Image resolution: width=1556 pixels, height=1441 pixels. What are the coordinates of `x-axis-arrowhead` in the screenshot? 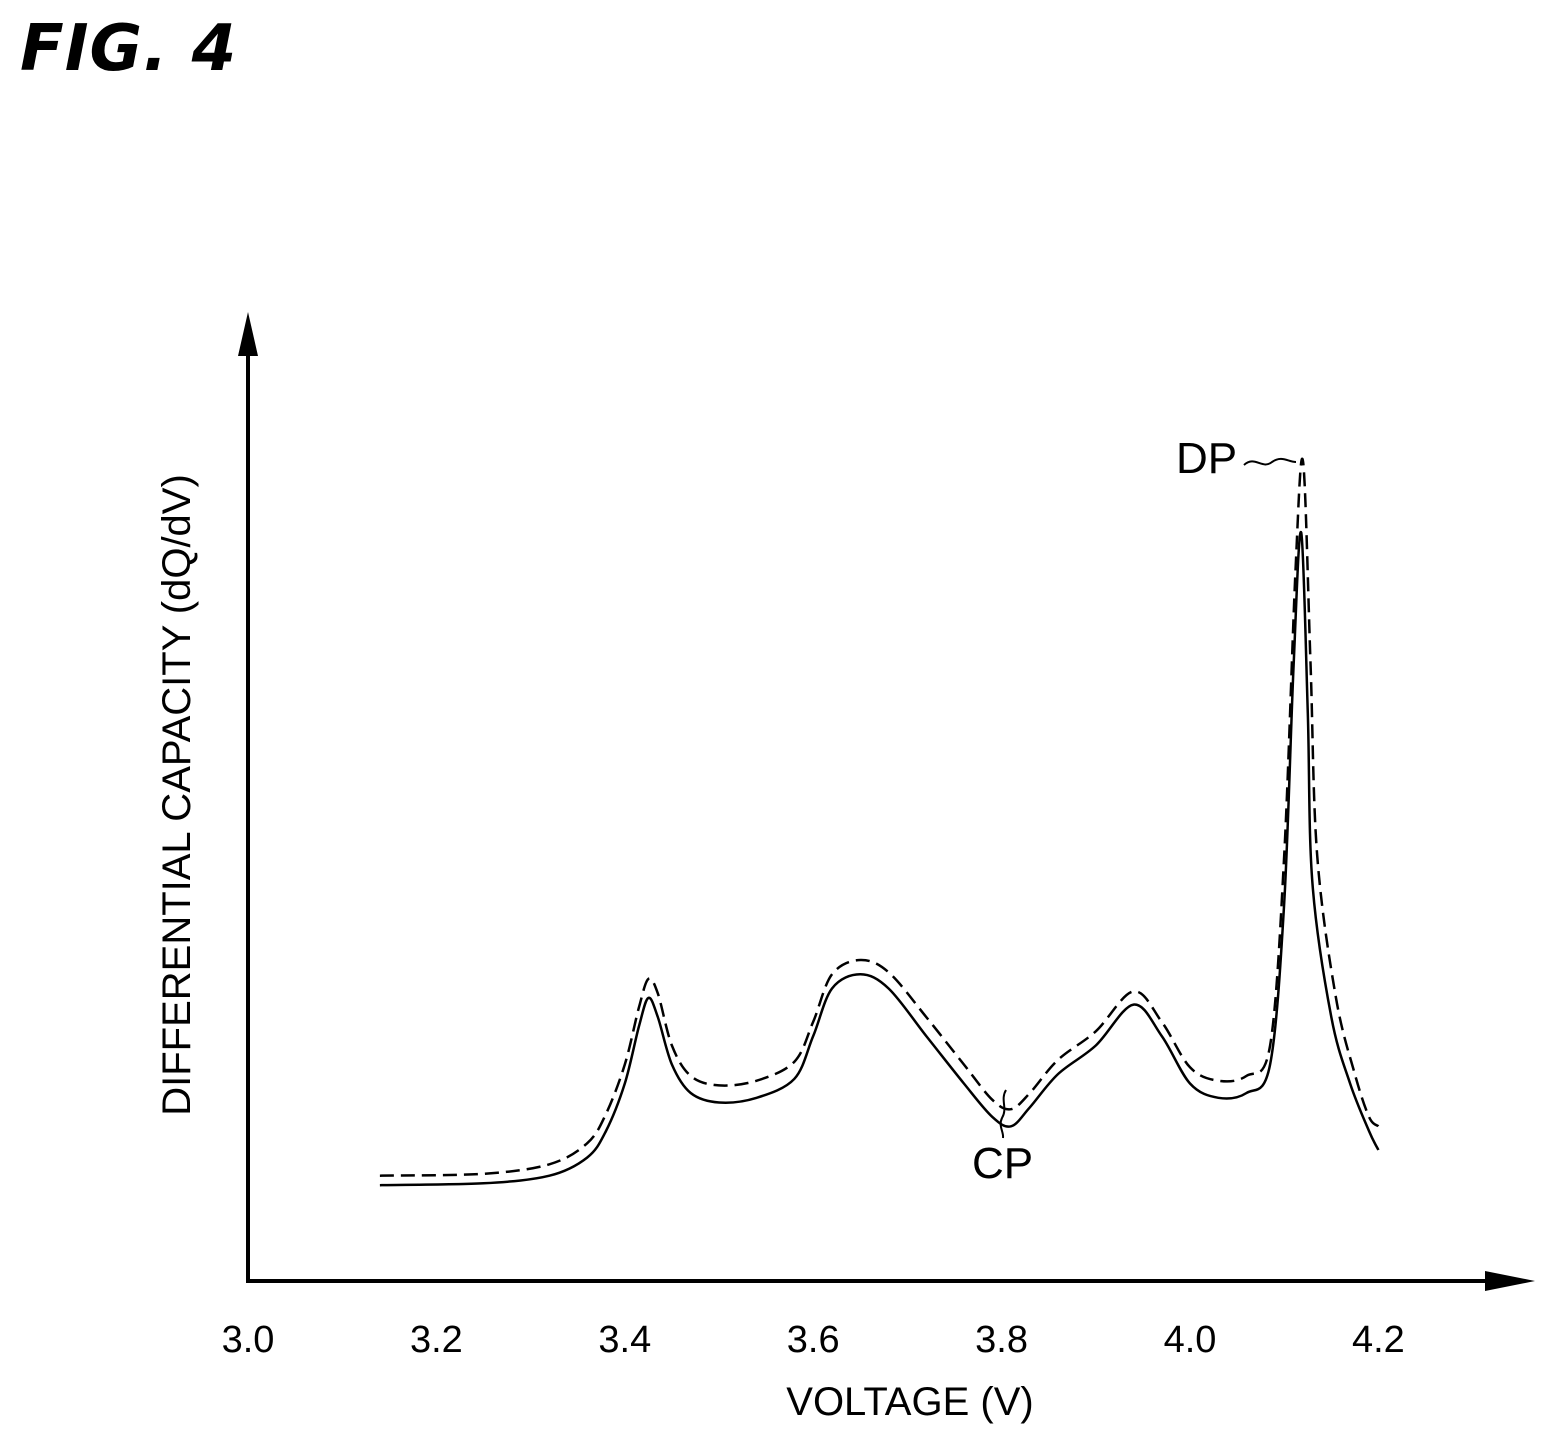 It's located at (1510, 1281).